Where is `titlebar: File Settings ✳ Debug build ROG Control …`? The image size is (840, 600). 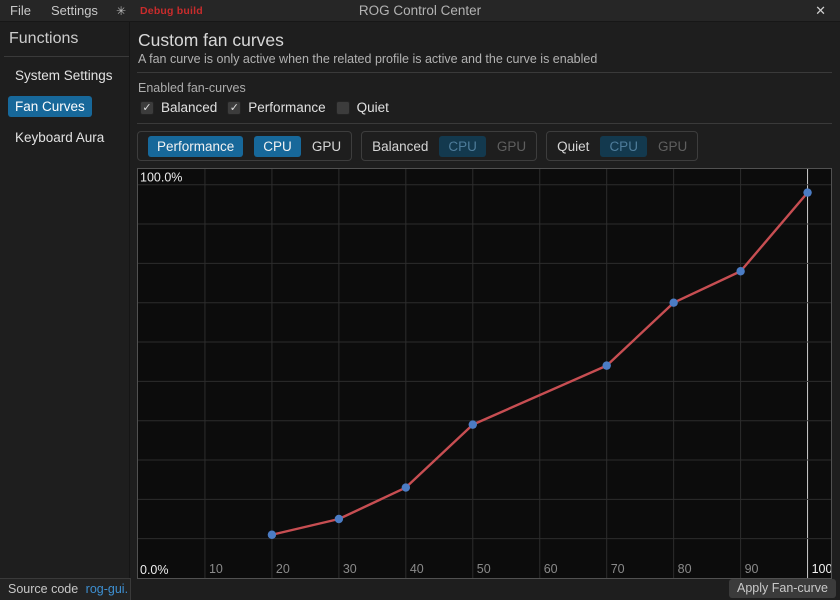
titlebar: File Settings ✳ Debug build ROG Control … is located at coordinates (420, 11).